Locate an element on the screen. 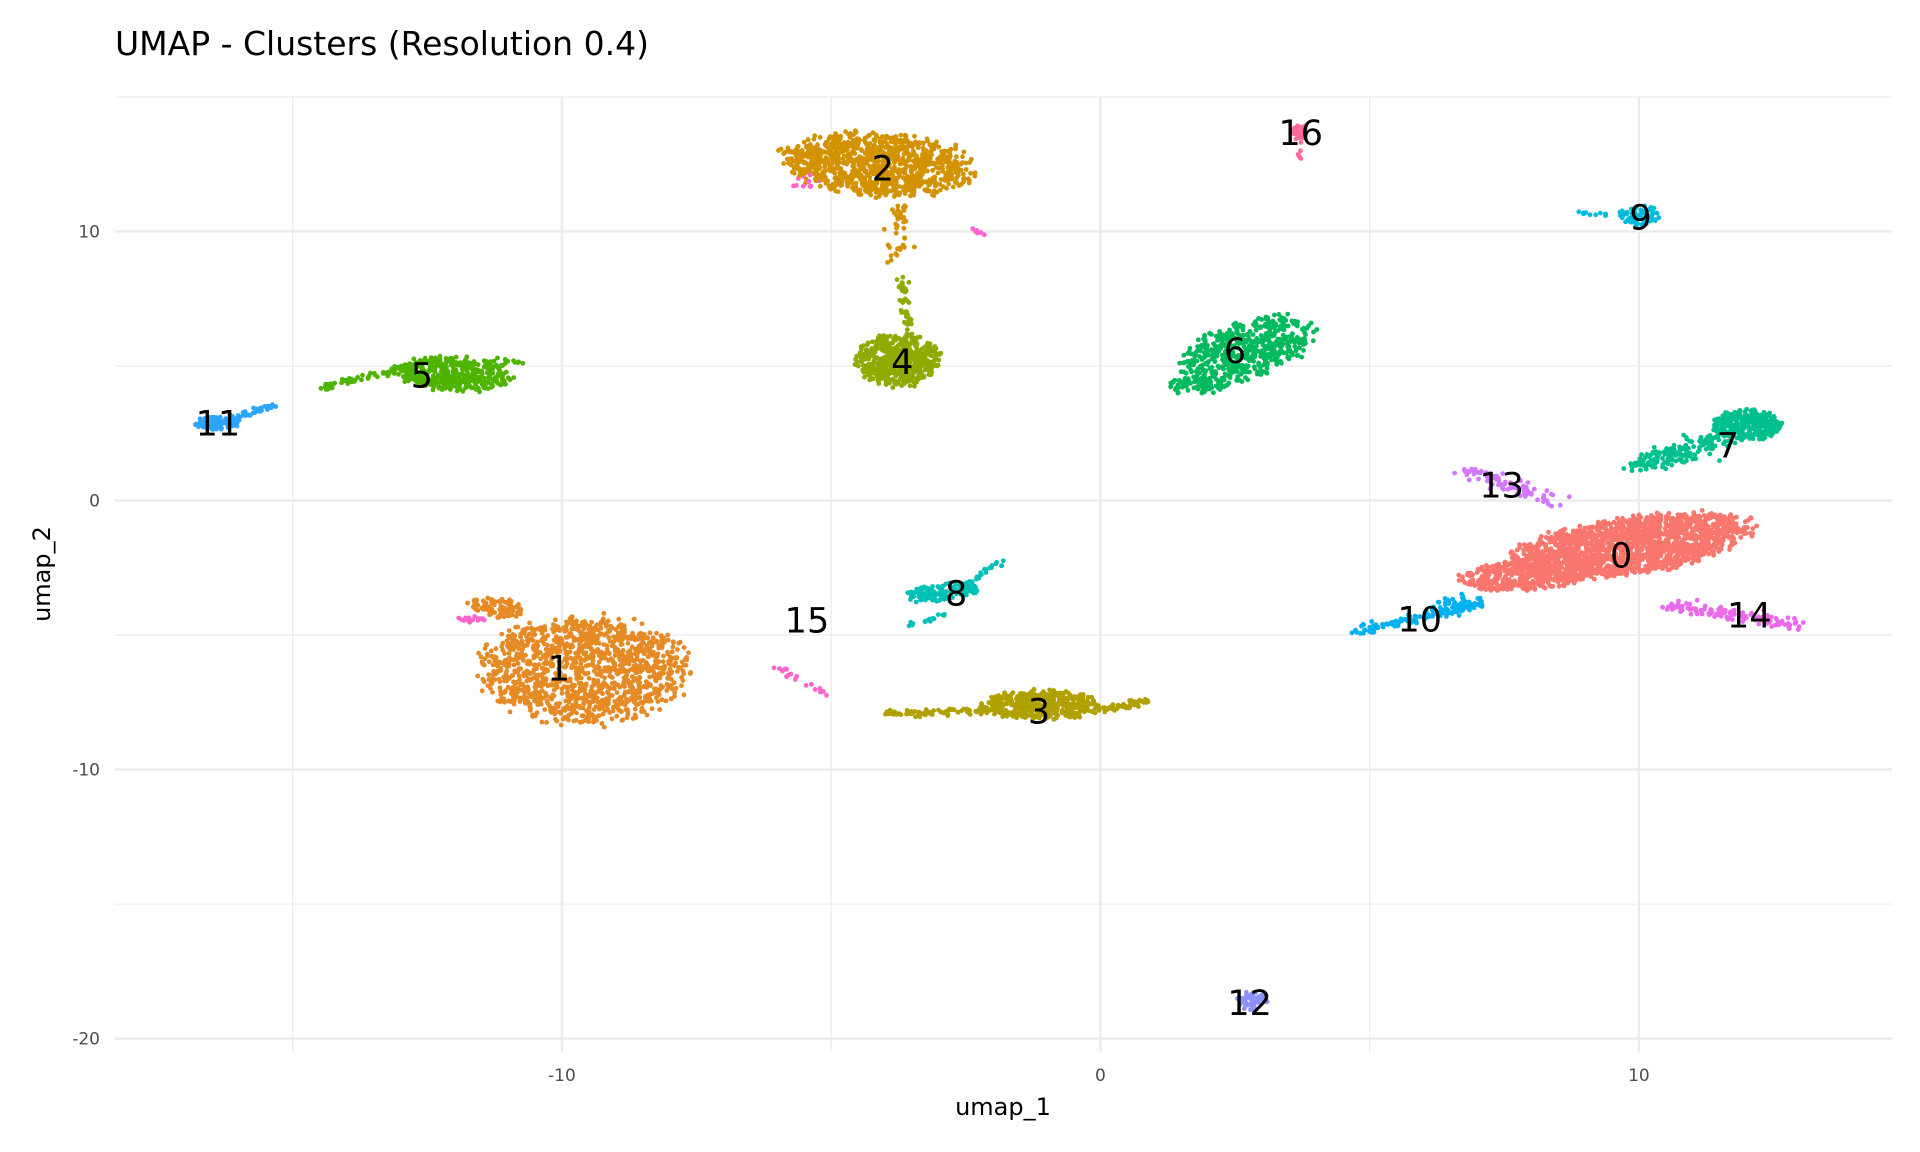  chart-title: UMAP - Clusters (Resolution 0.4) is located at coordinates (382, 43).